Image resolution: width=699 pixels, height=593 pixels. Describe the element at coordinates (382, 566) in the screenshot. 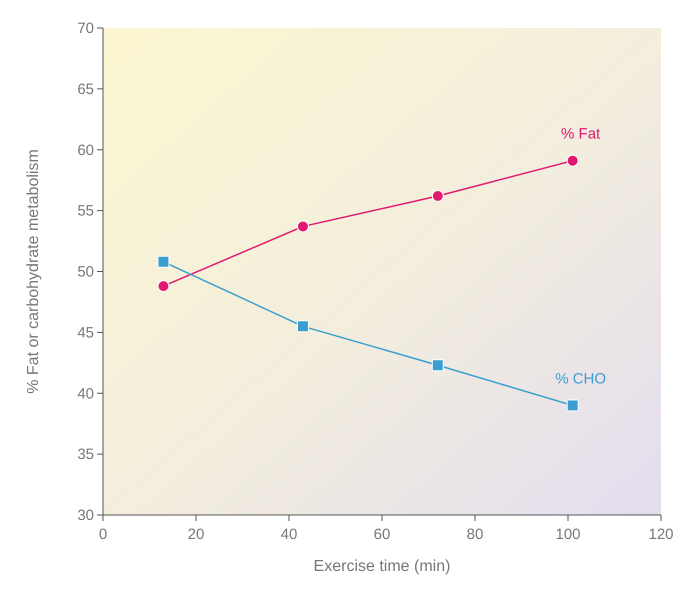

I see `x-axis-title: Exercise time (min)` at that location.